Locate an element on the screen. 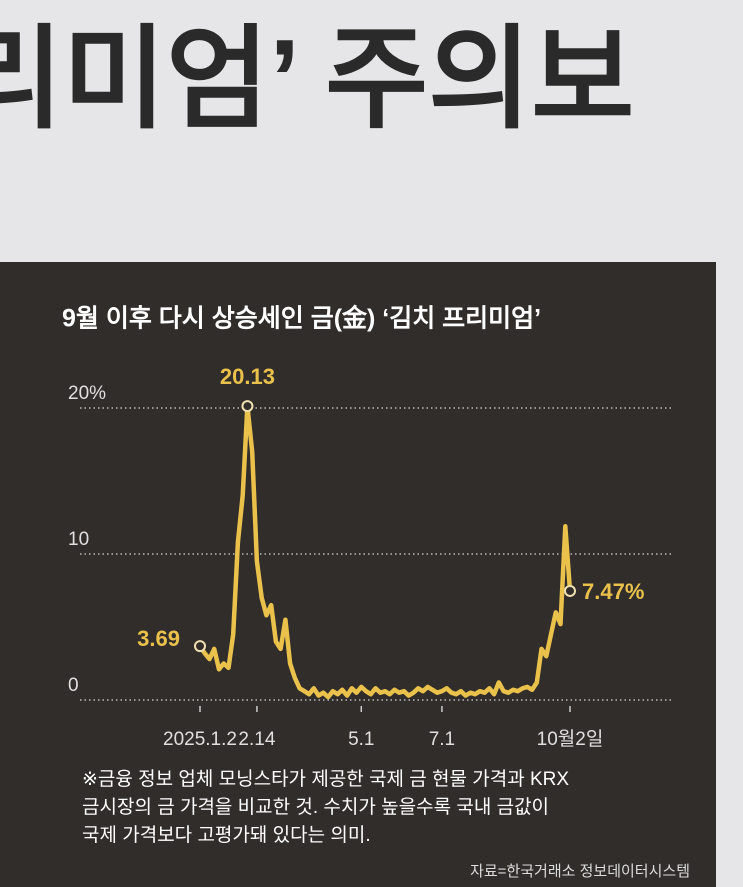 Image resolution: width=743 pixels, height=887 pixels. y-tick-label: 10 is located at coordinates (78, 539).